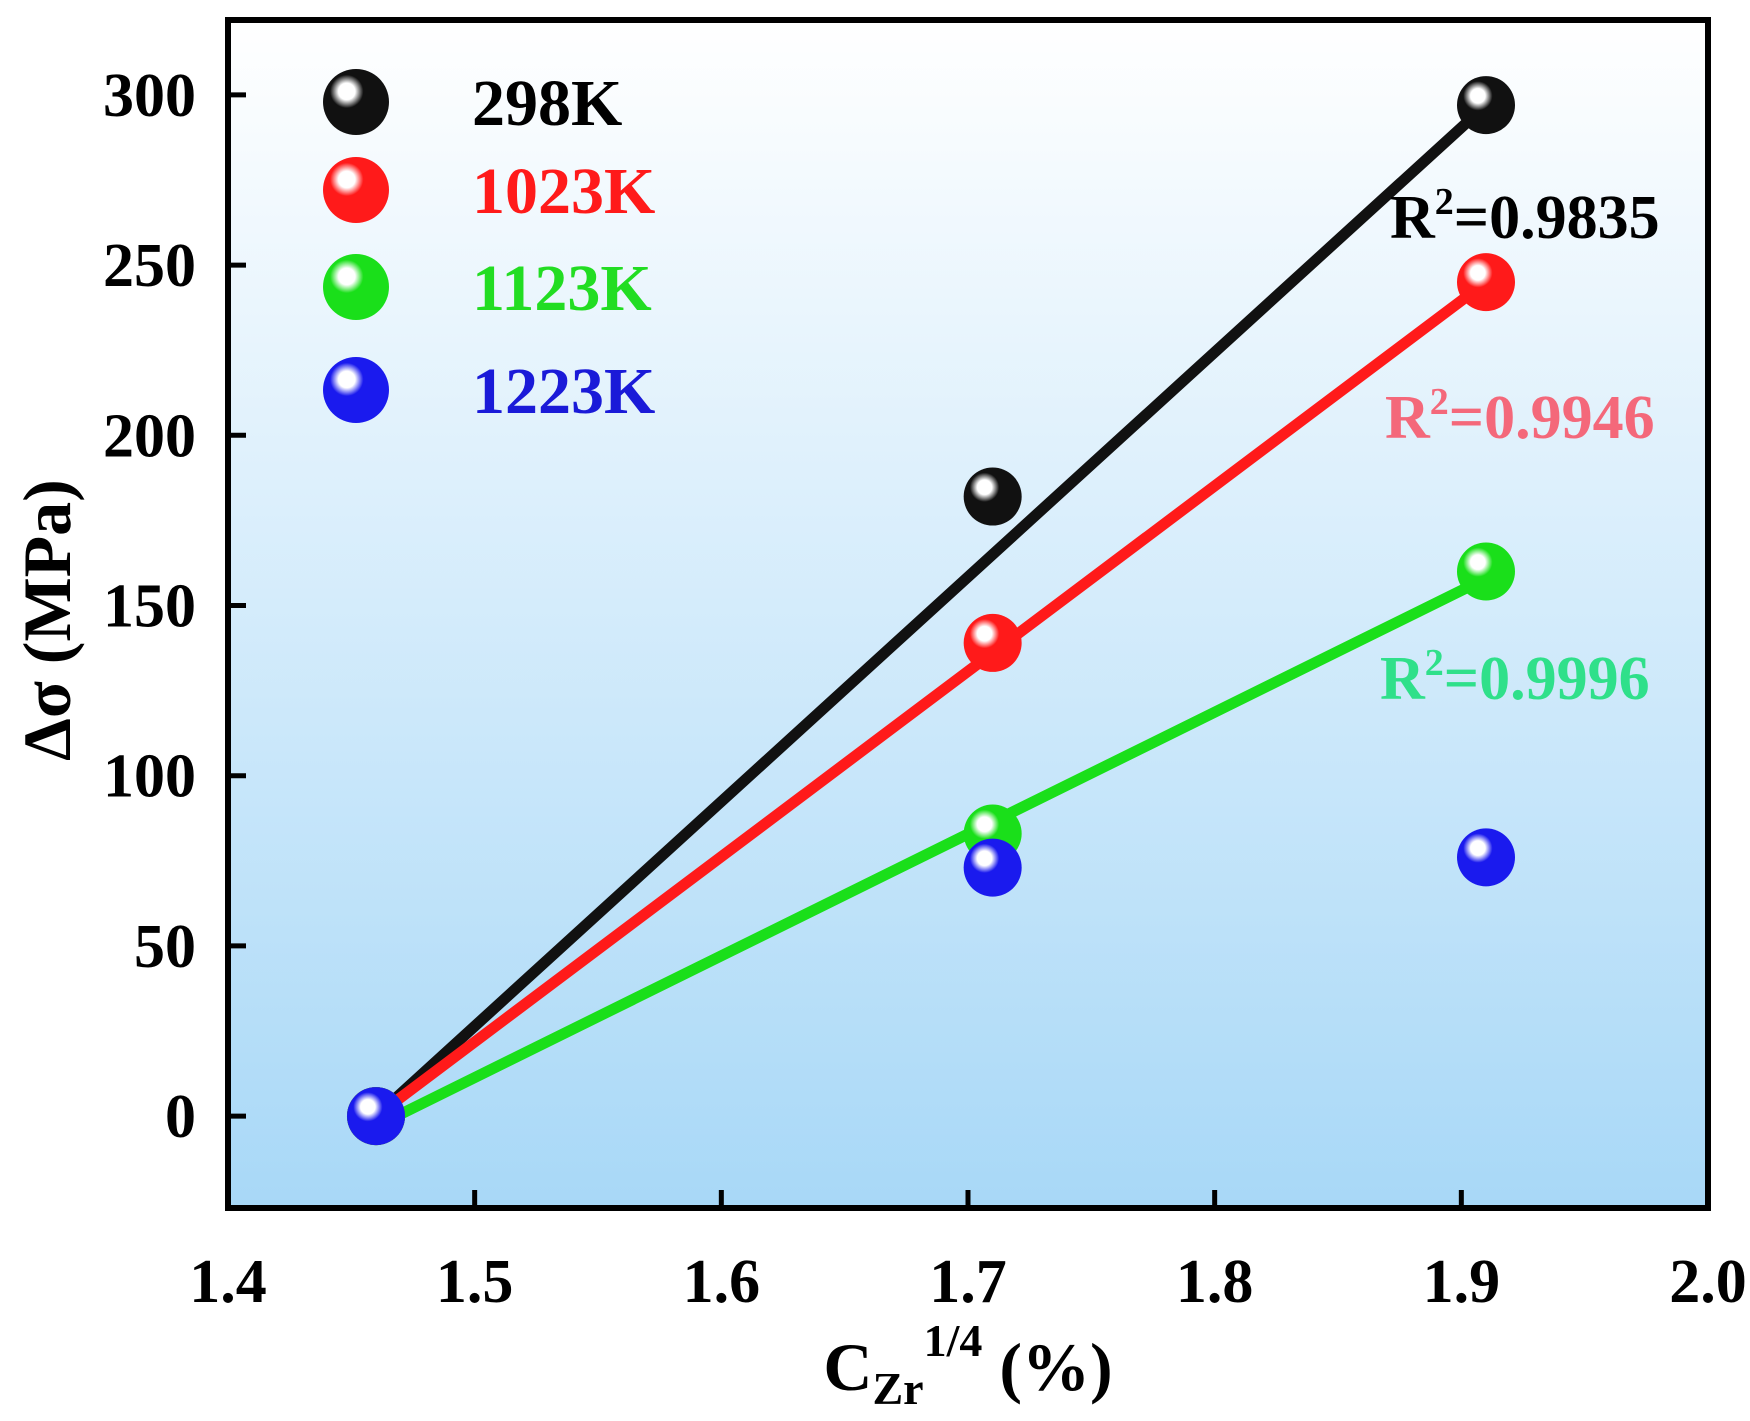 This screenshot has height=1421, width=1750. What do you see at coordinates (1525, 216) in the screenshot?
I see `r2-label-298K: R2=0.9835` at bounding box center [1525, 216].